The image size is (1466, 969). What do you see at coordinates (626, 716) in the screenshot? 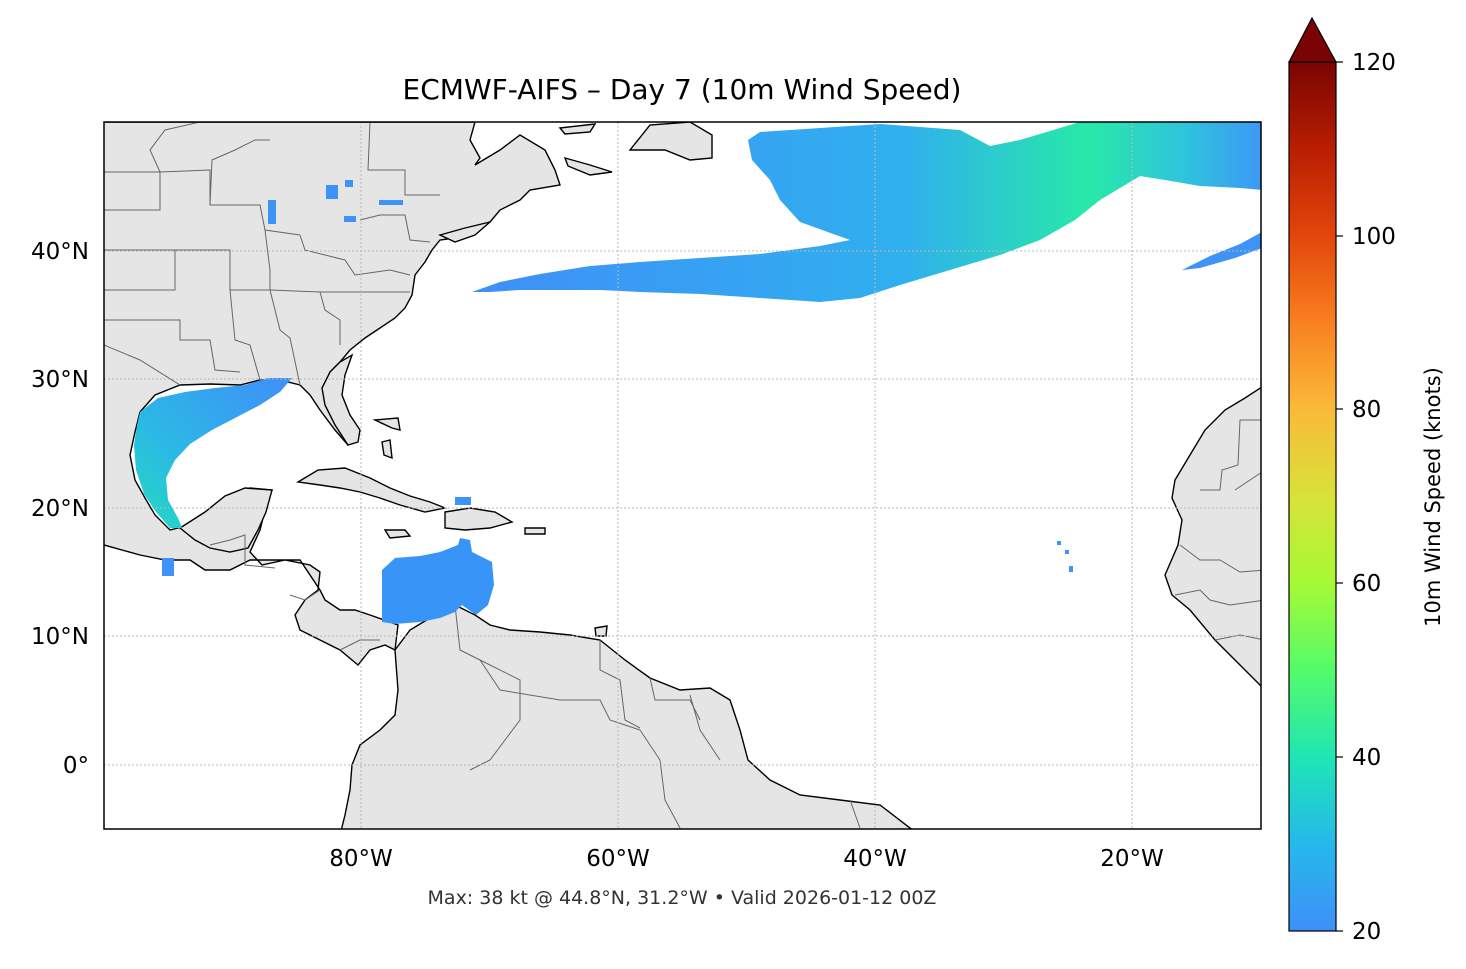
I see `land-south-america` at bounding box center [626, 716].